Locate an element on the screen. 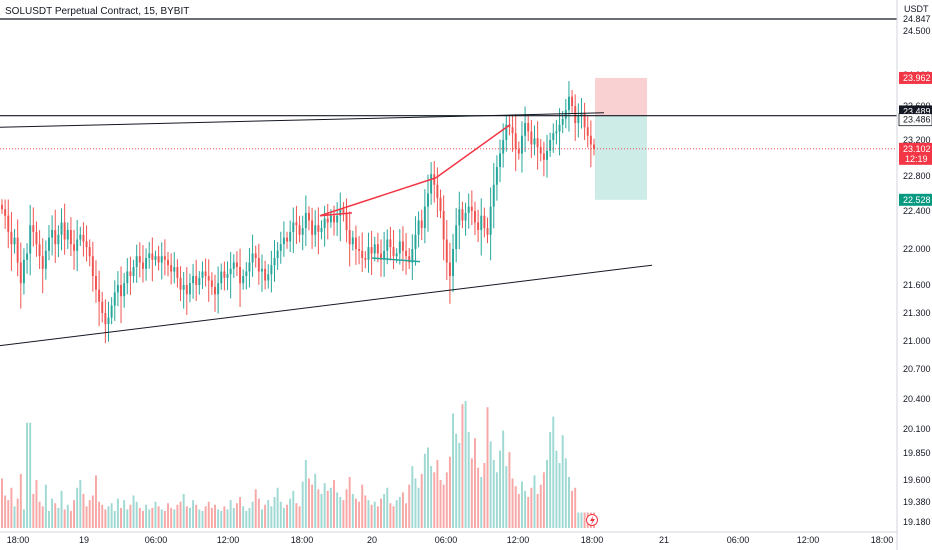  y-tick-label: 20.700 is located at coordinates (917, 369).